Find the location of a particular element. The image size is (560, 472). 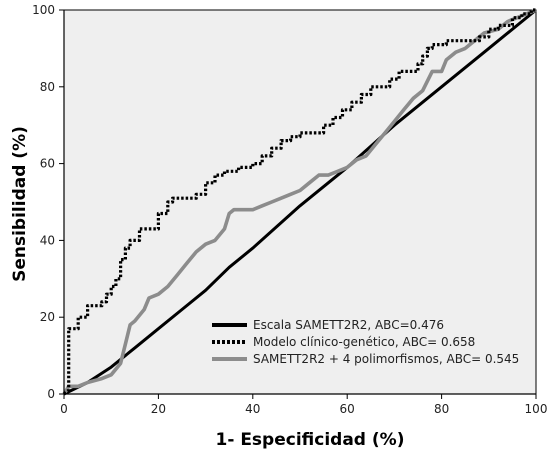

x-tick-label: 0 is located at coordinates (64, 409).